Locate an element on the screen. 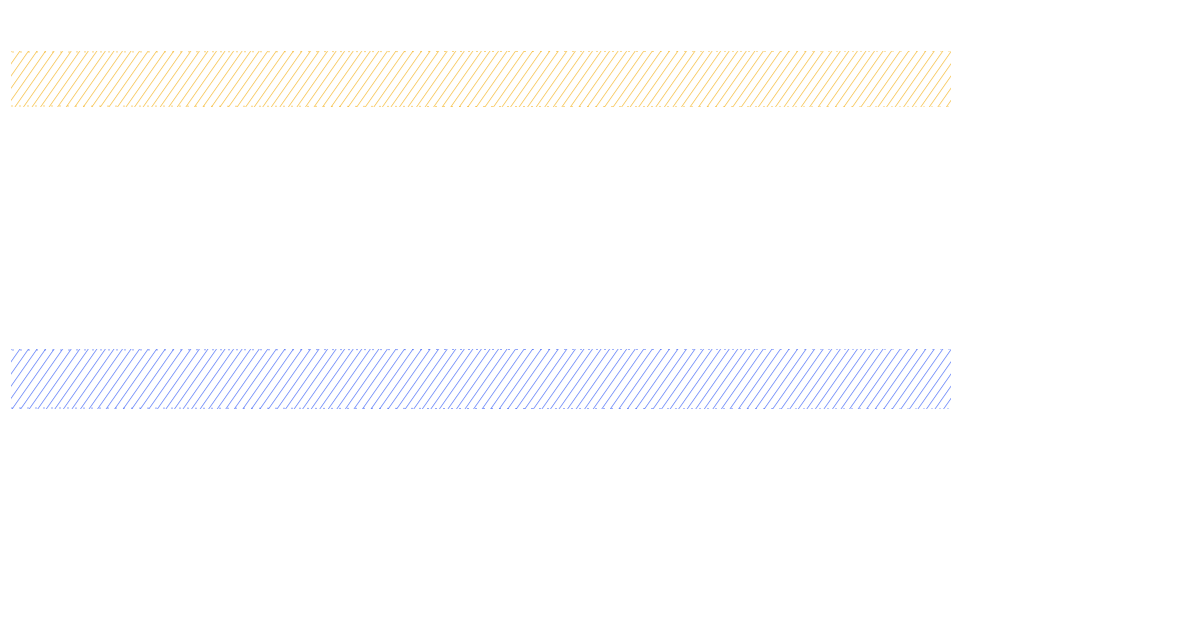 The image size is (1186, 631). hatched-bar-yellow is located at coordinates (481, 79).